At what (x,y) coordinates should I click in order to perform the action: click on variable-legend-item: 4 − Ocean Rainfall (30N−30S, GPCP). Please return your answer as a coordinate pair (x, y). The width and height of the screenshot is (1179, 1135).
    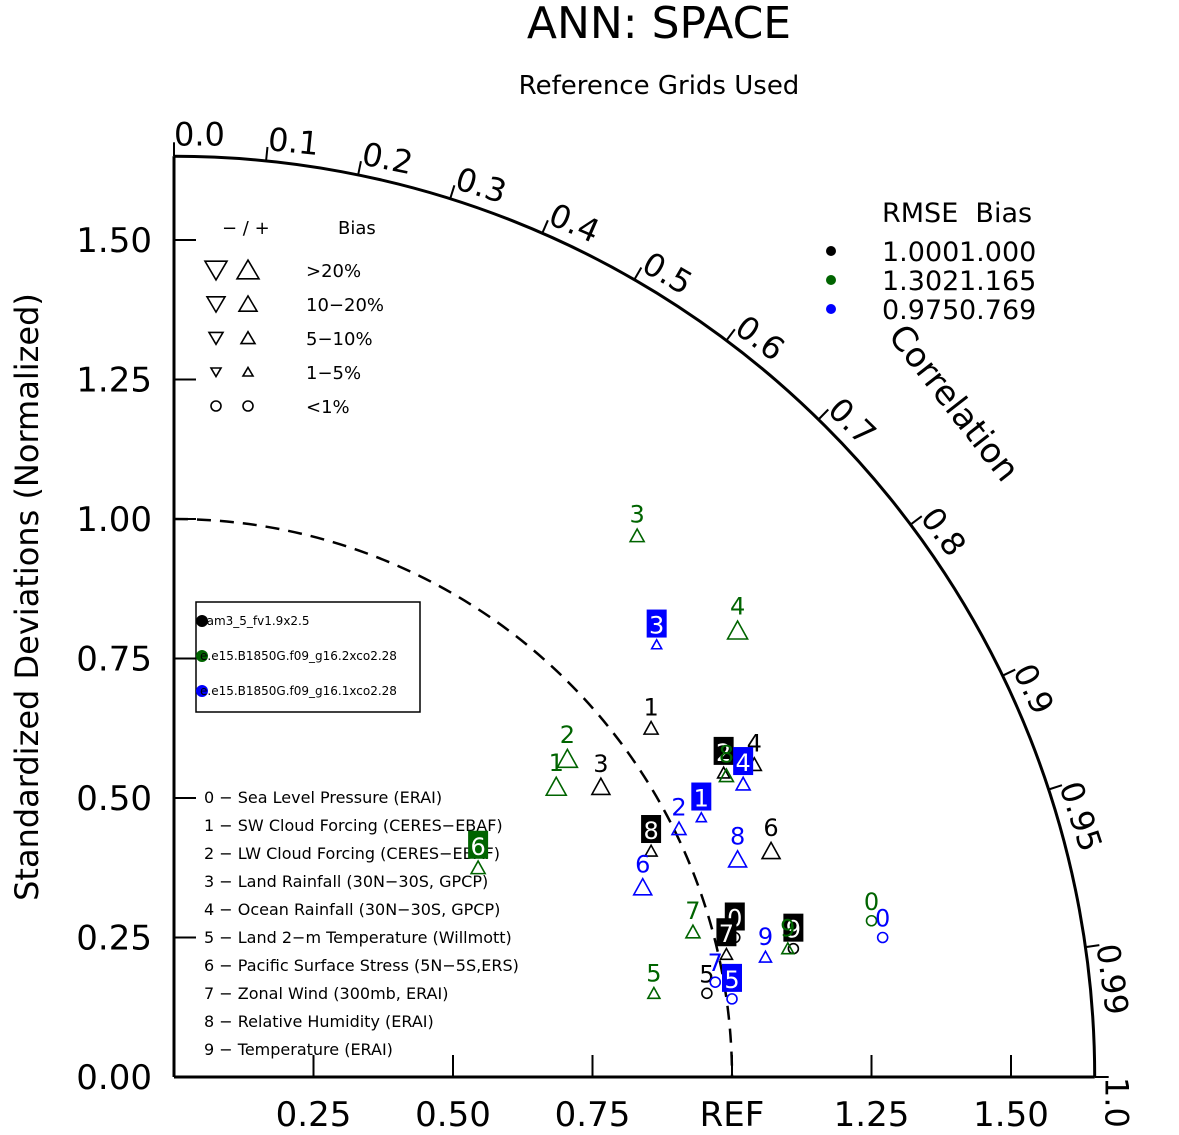
    Looking at the image, I should click on (352, 909).